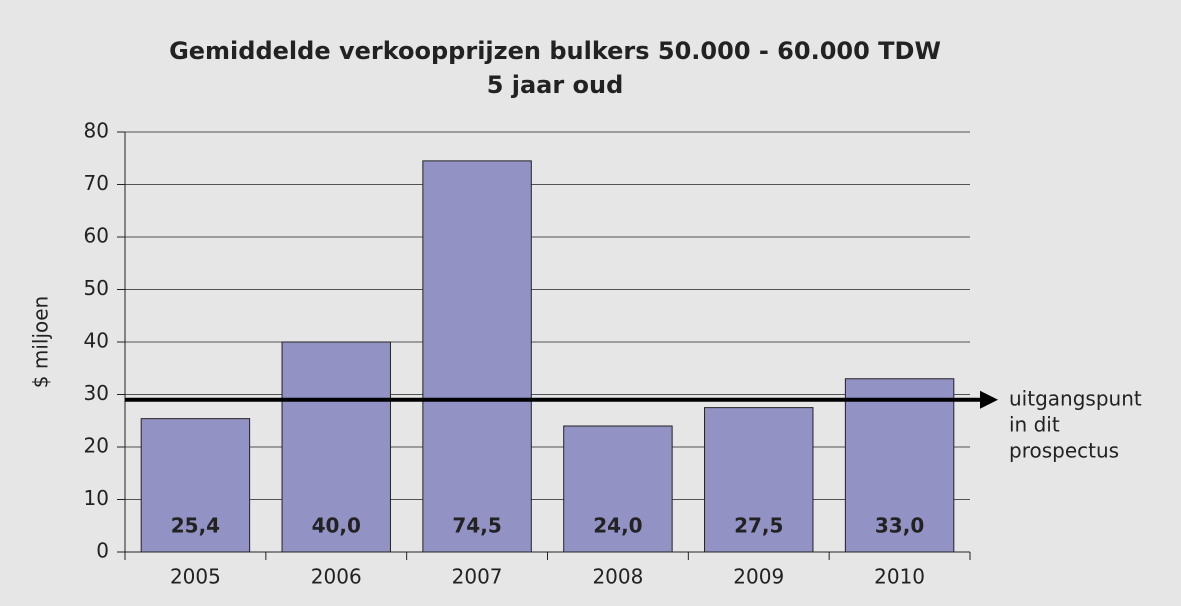  Describe the element at coordinates (1034, 424) in the screenshot. I see `annotation: in dit` at that location.